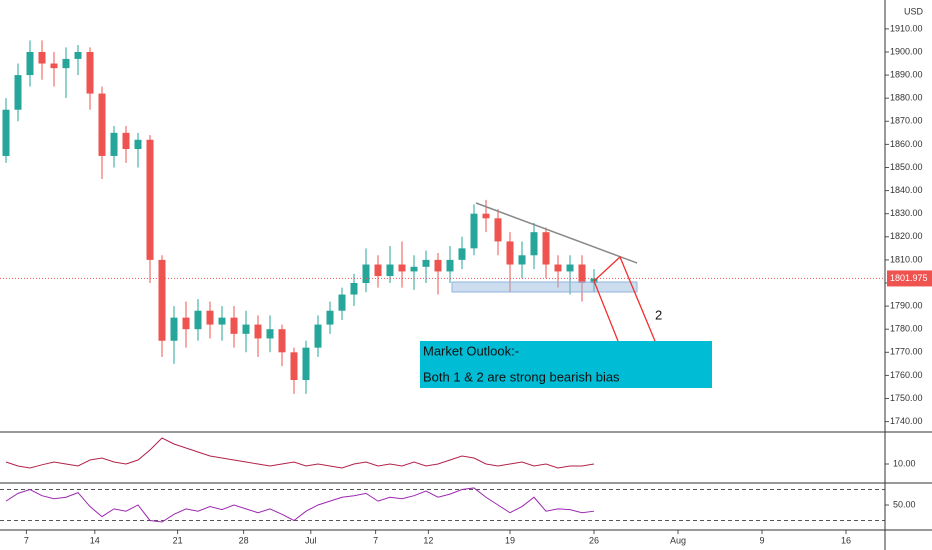  Describe the element at coordinates (906, 98) in the screenshot. I see `y-tick-label: 1880.00` at that location.